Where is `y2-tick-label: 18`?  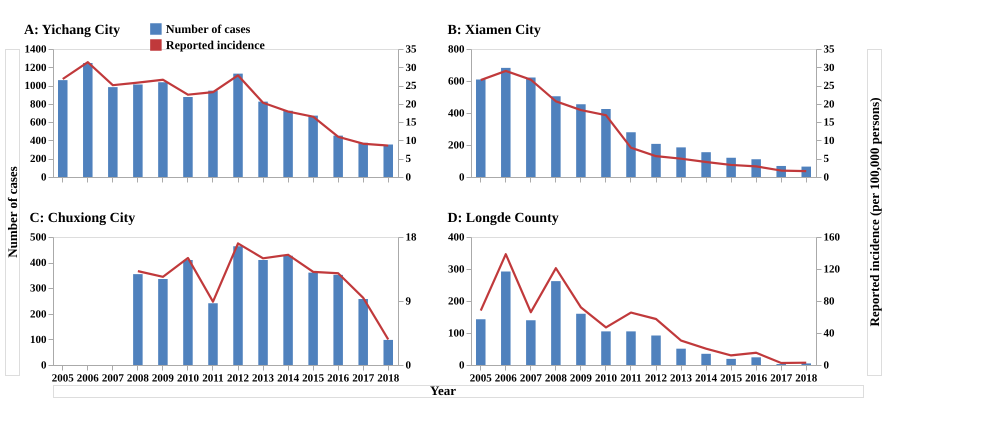 y2-tick-label: 18 is located at coordinates (411, 238).